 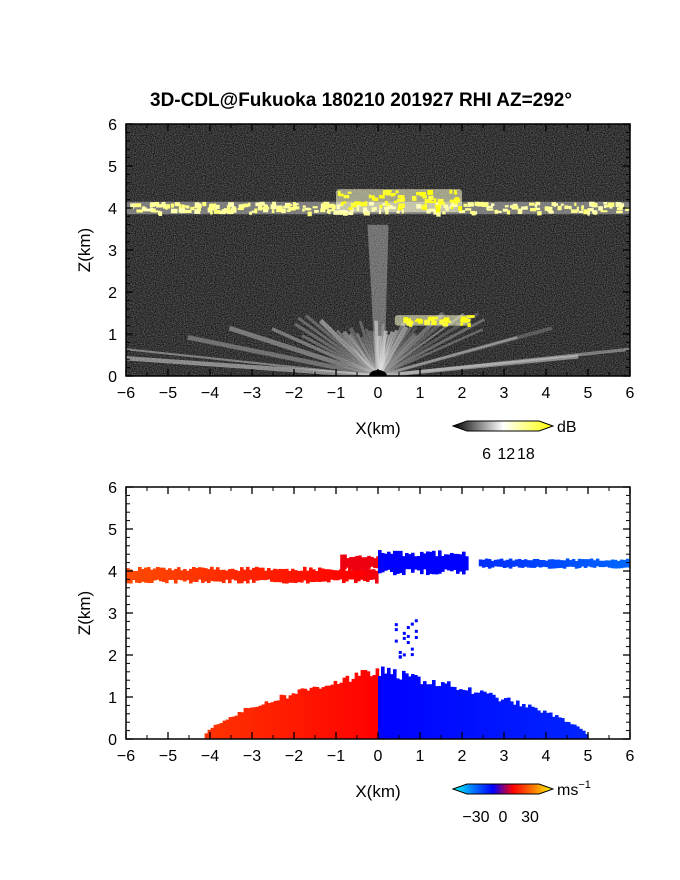 What do you see at coordinates (112, 488) in the screenshot?
I see `velocity-y-tick-label: 6` at bounding box center [112, 488].